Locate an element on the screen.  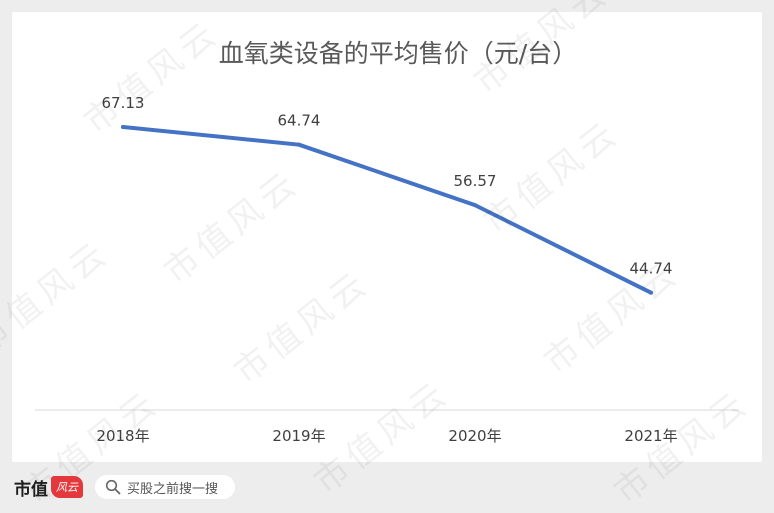
data-label: 64.74 is located at coordinates (299, 121).